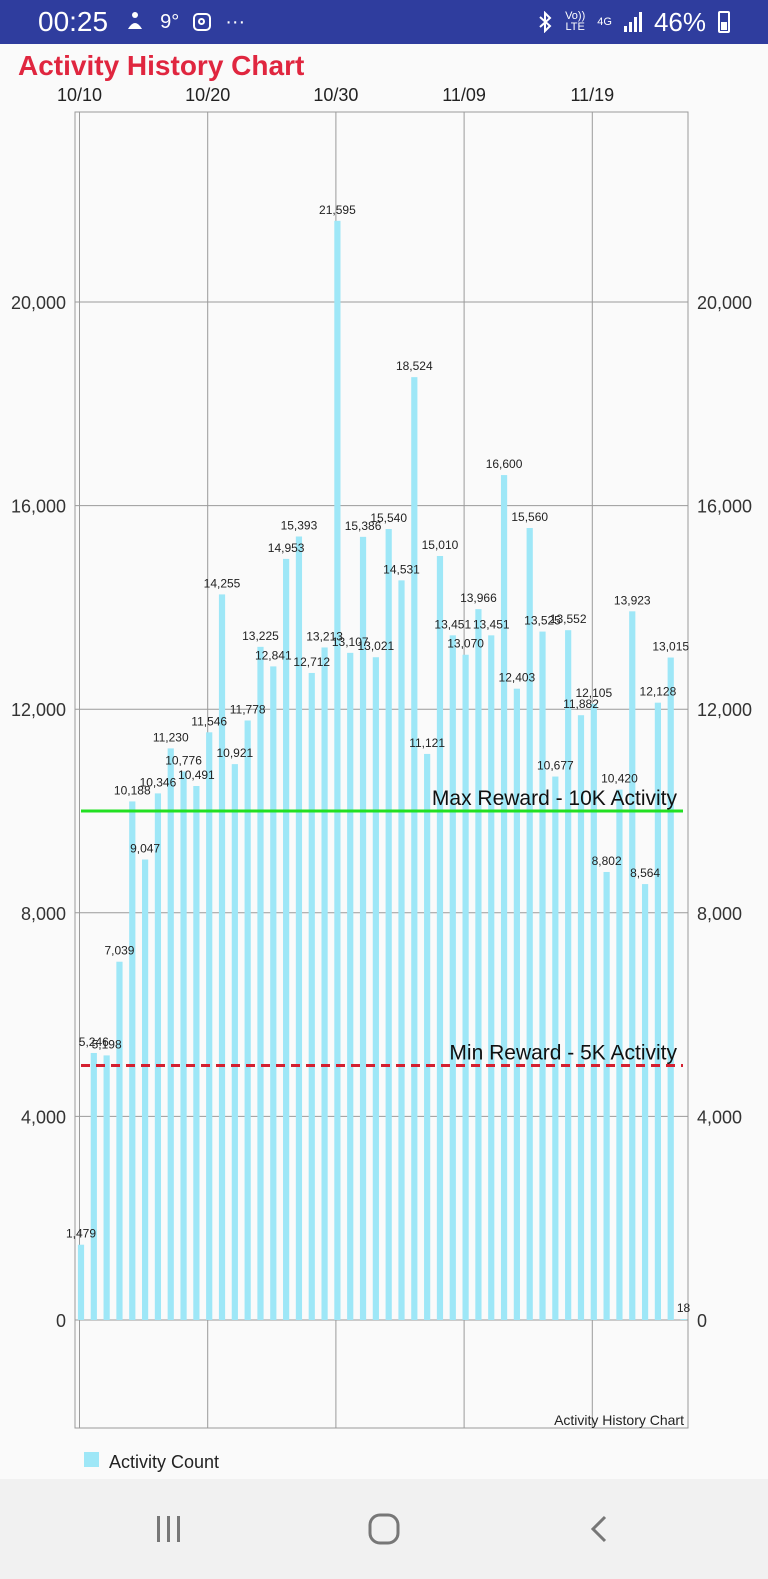 This screenshot has height=1579, width=768. I want to click on battery-percent: 46%, so click(679, 21).